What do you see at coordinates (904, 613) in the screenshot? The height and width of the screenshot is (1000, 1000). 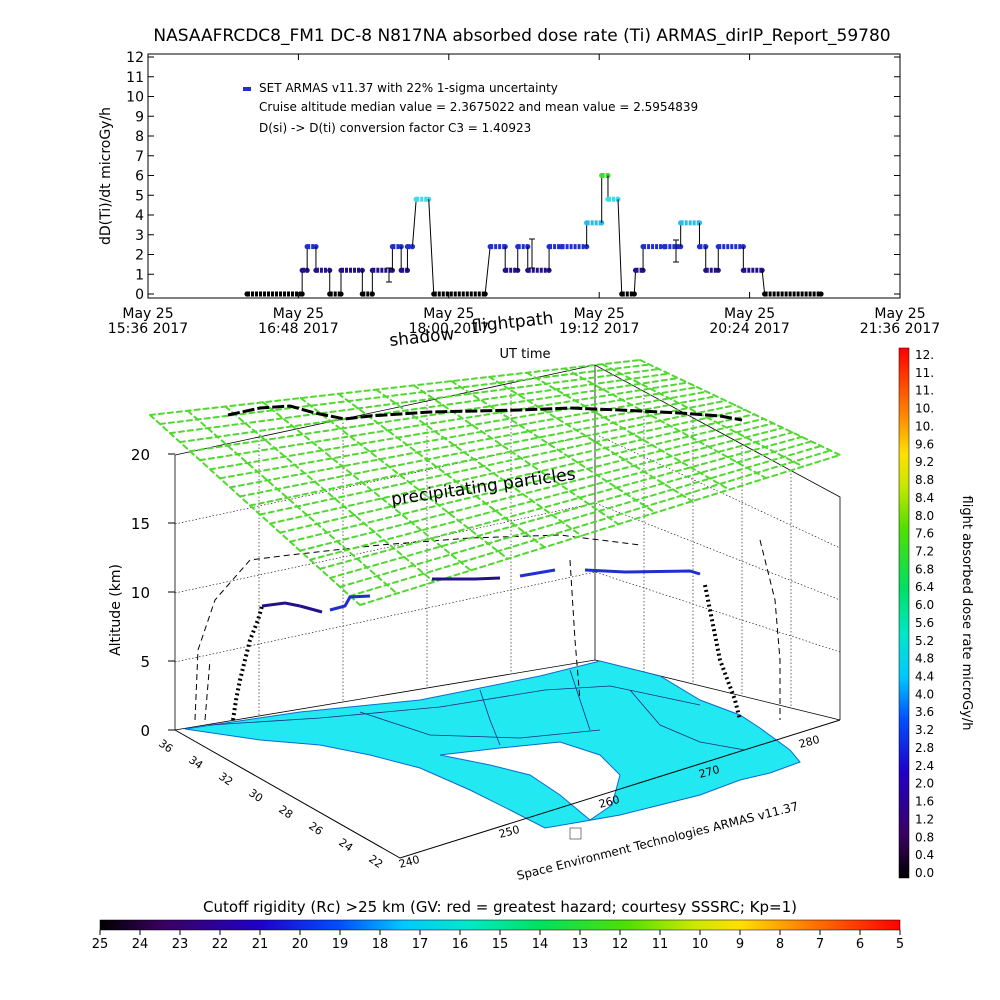 I see `dose-colorbar-gradient` at bounding box center [904, 613].